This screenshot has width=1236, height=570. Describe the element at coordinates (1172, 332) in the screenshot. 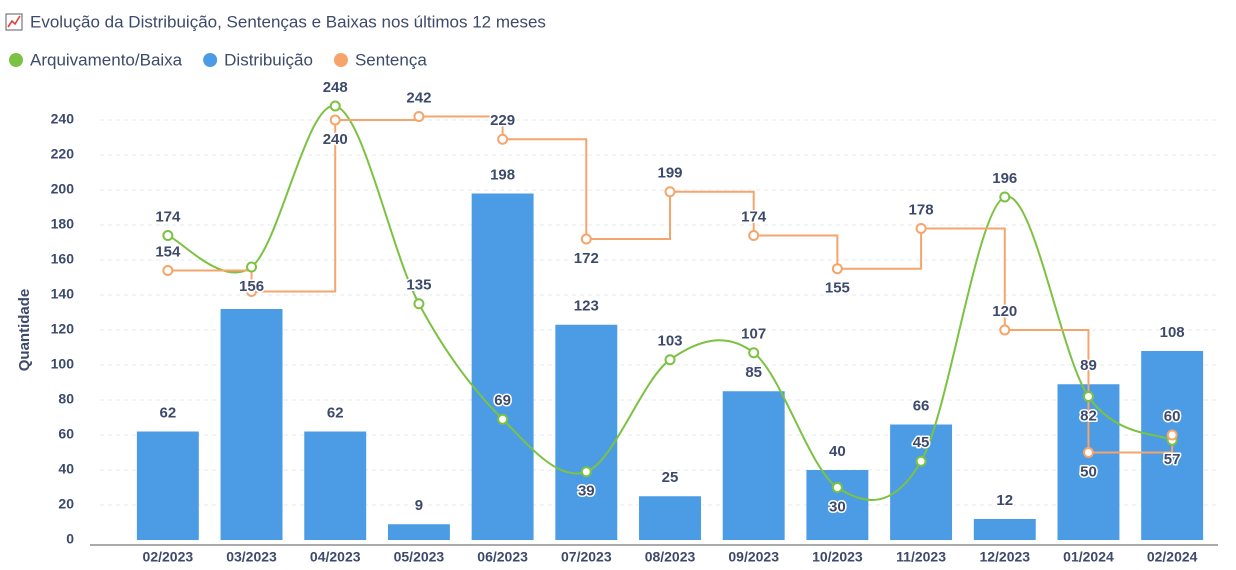

I see `data-label: 108` at that location.